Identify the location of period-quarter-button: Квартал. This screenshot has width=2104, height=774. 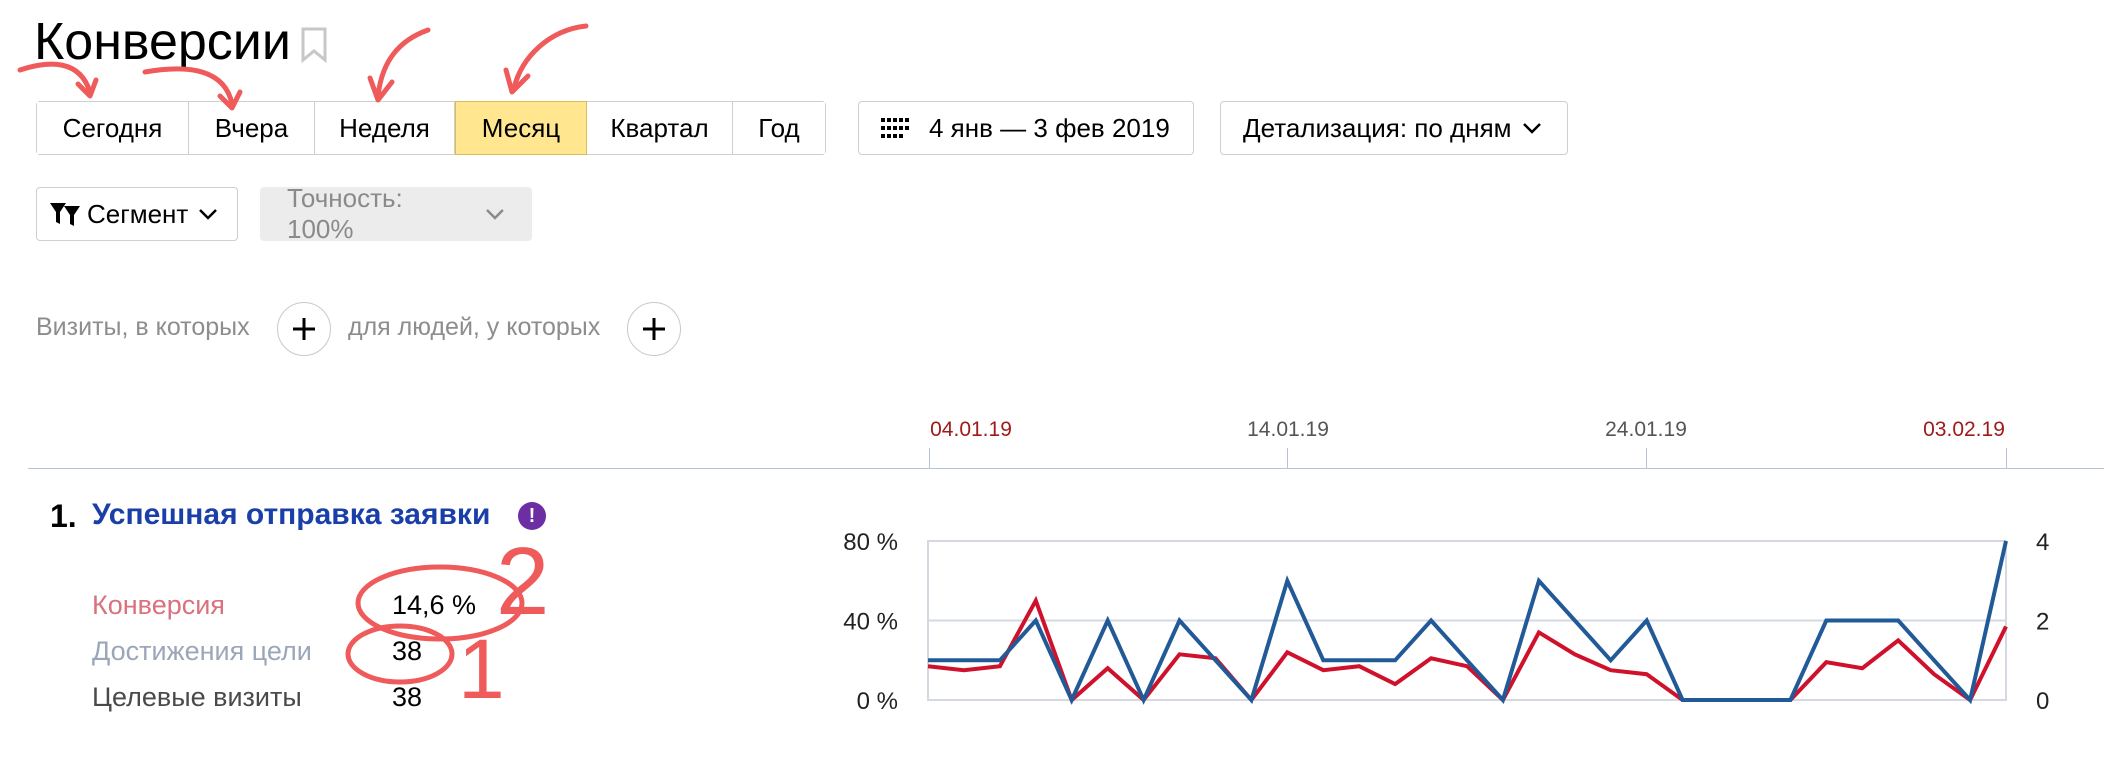
(660, 128).